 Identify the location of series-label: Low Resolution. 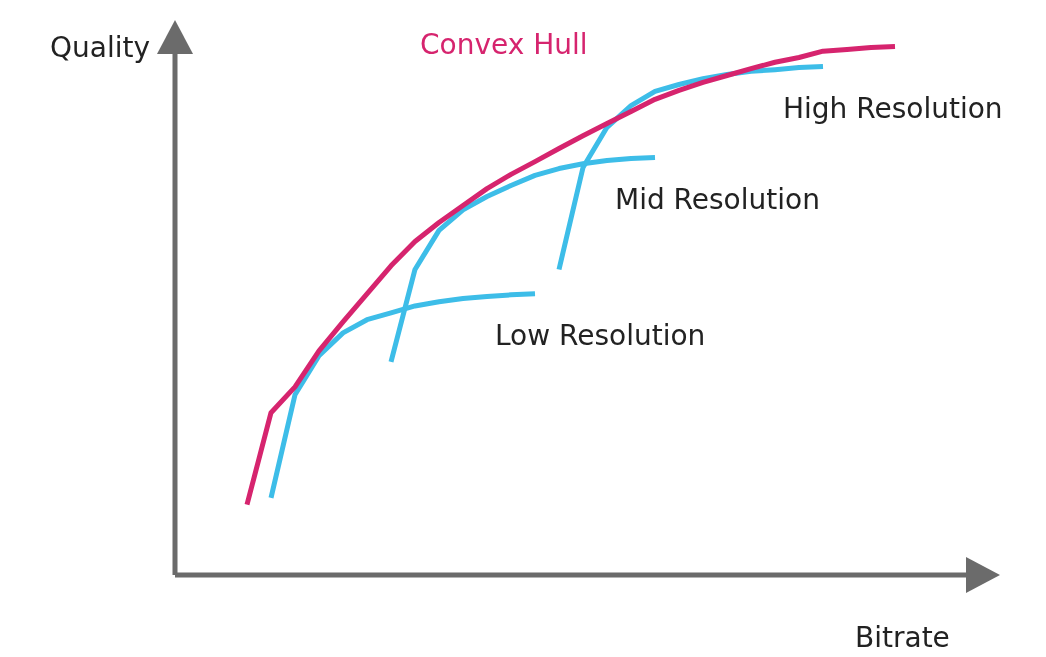
(600, 336).